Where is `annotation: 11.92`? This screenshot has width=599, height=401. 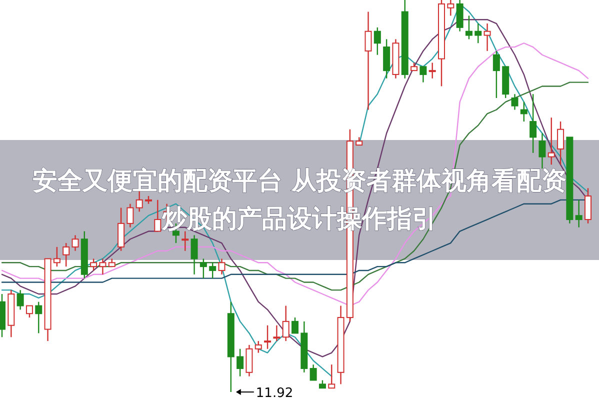
annotation: 11.92 is located at coordinates (275, 393).